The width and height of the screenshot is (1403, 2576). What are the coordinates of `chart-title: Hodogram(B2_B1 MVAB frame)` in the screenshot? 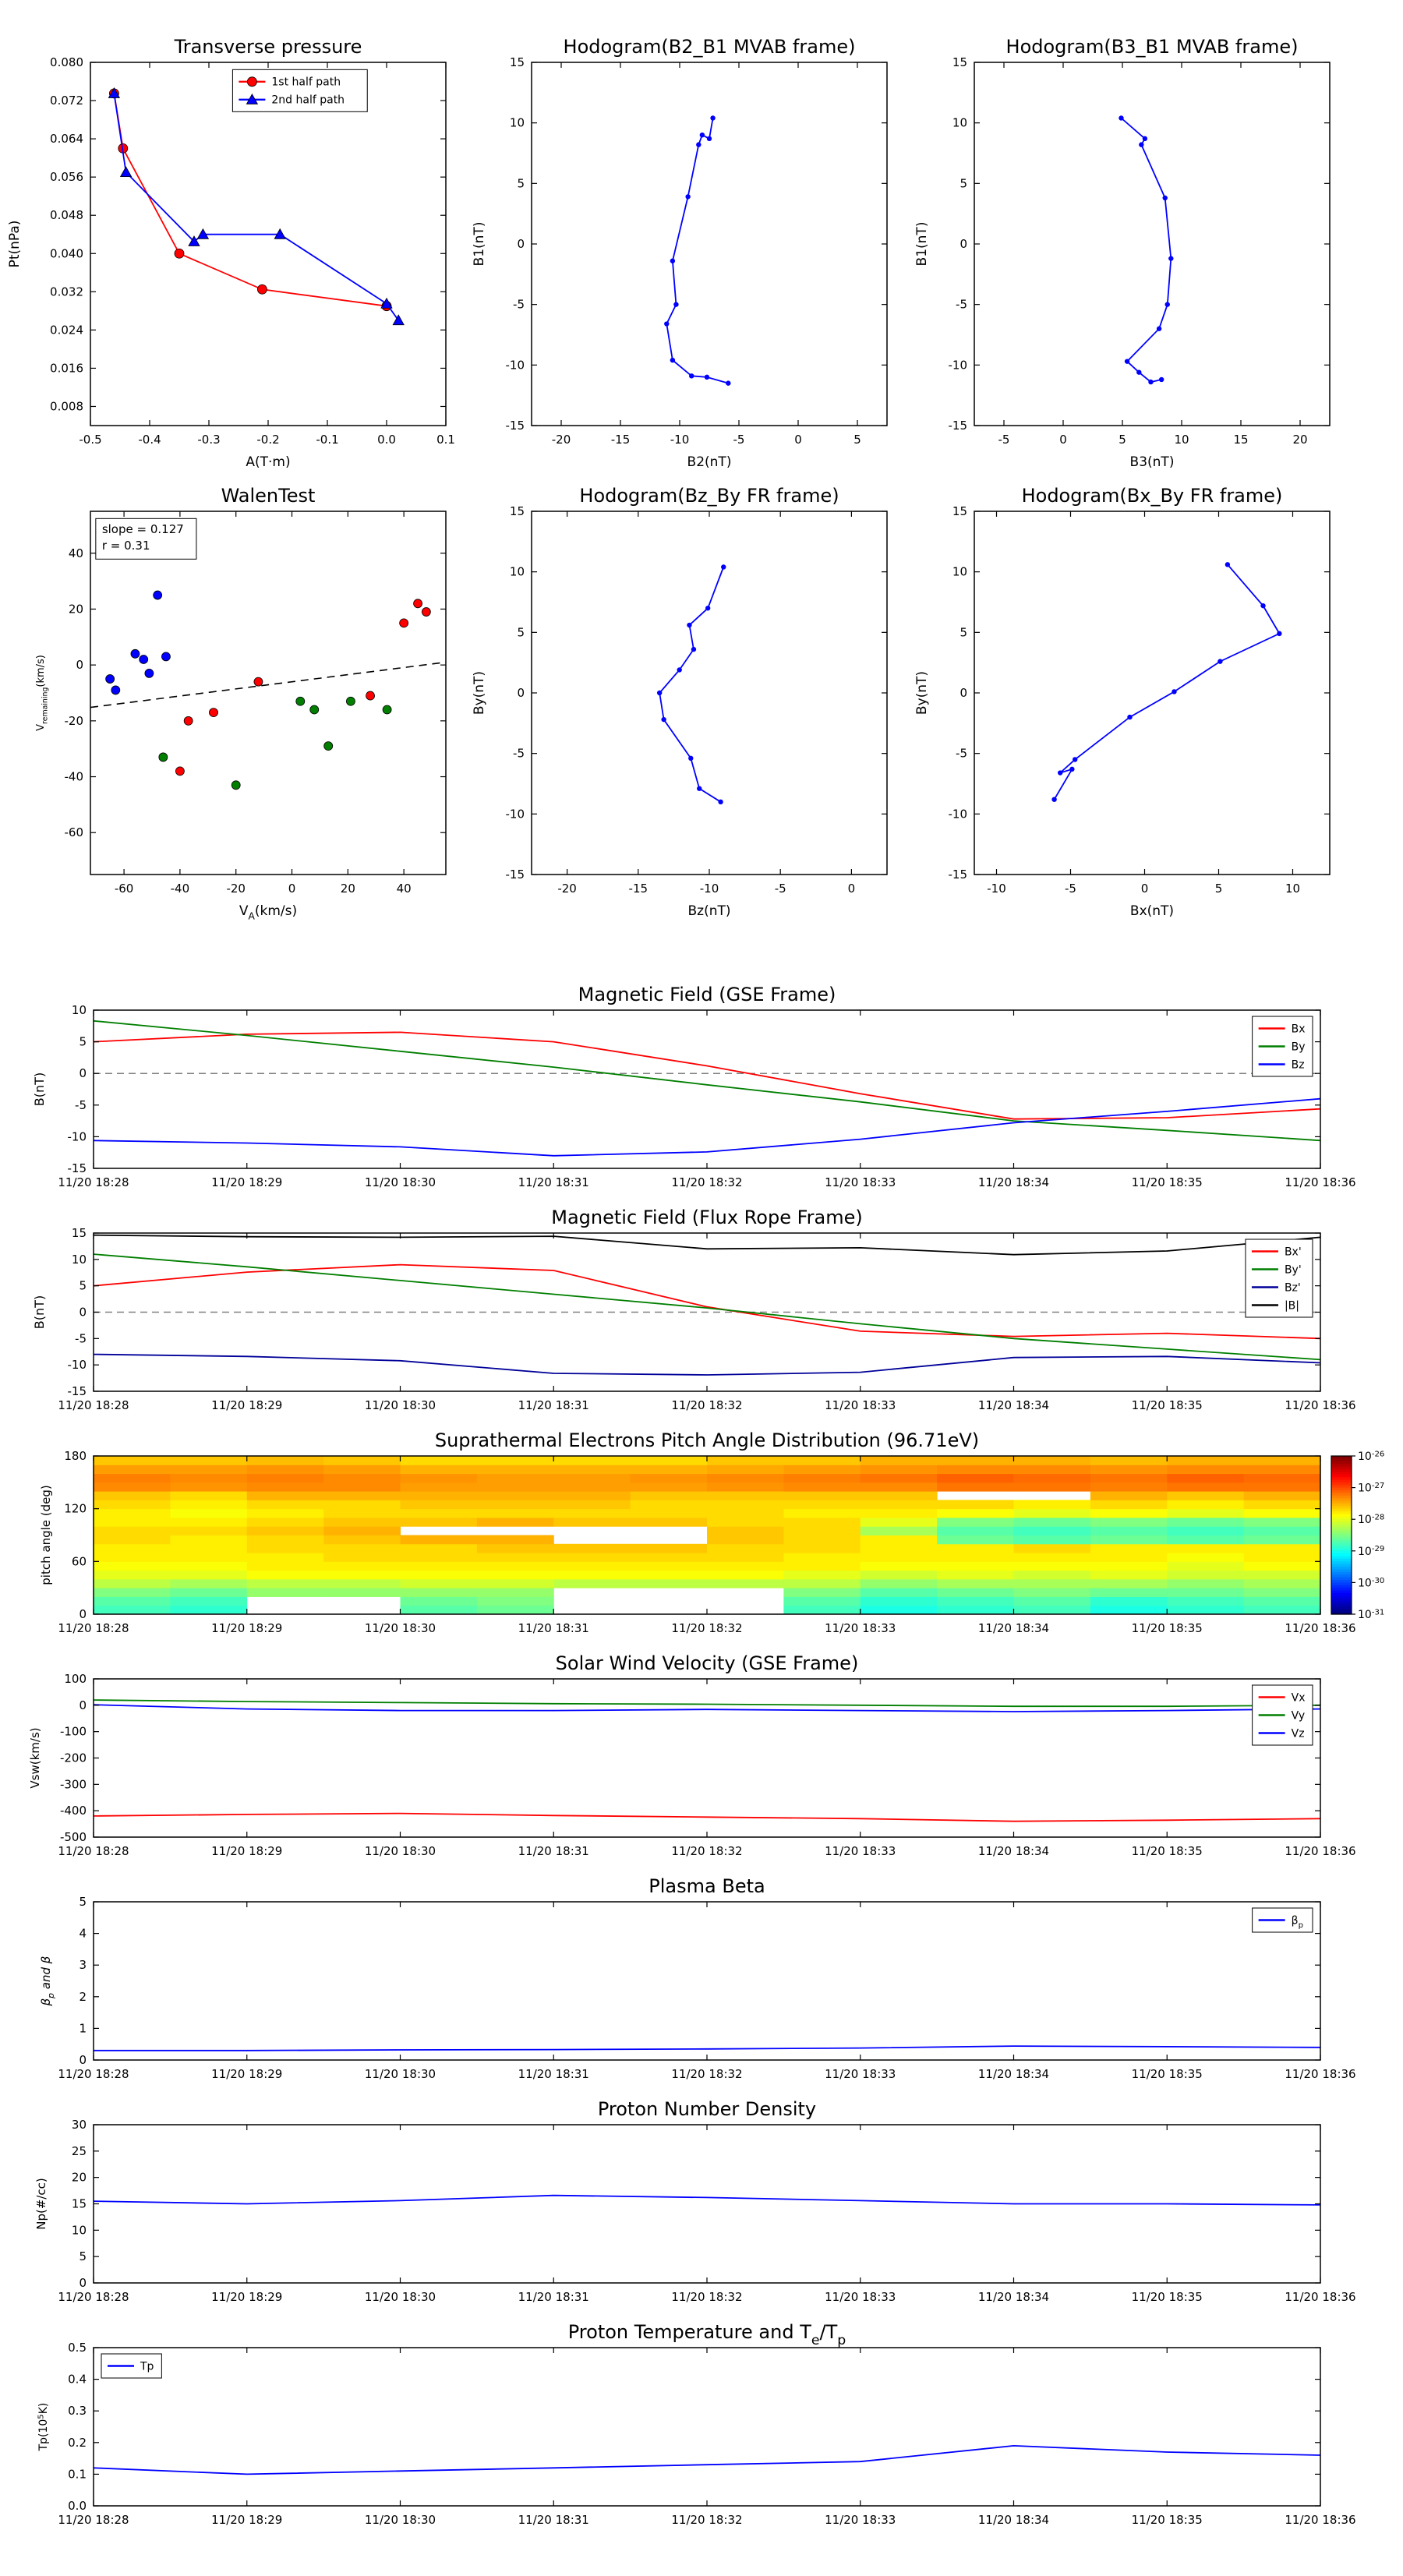 It's located at (710, 47).